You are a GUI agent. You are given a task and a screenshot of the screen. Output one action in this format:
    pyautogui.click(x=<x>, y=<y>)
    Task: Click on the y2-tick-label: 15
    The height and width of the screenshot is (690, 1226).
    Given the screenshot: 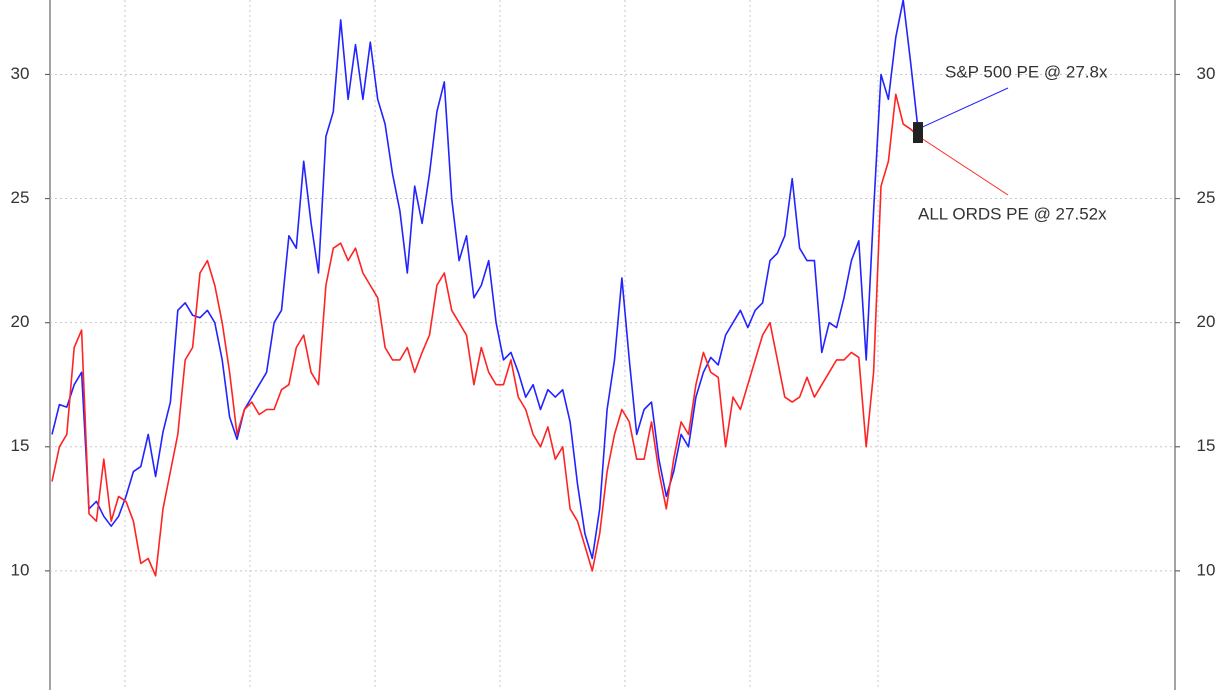 What is the action you would take?
    pyautogui.click(x=1206, y=445)
    